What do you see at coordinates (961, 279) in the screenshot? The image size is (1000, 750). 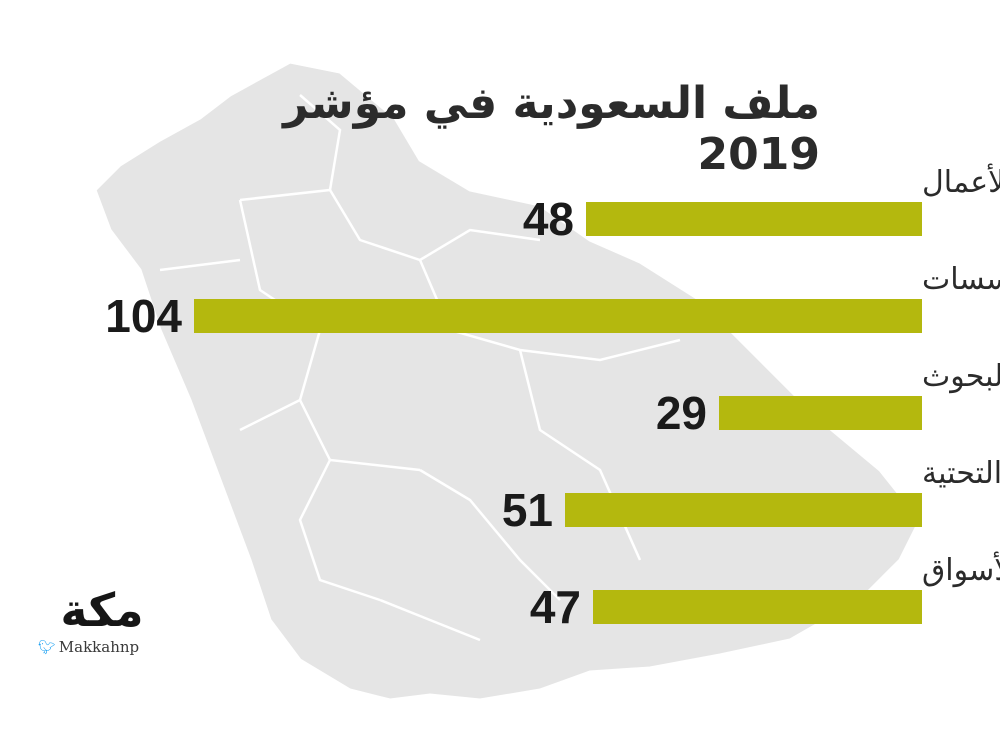 I see `category-label: المؤسسات` at bounding box center [961, 279].